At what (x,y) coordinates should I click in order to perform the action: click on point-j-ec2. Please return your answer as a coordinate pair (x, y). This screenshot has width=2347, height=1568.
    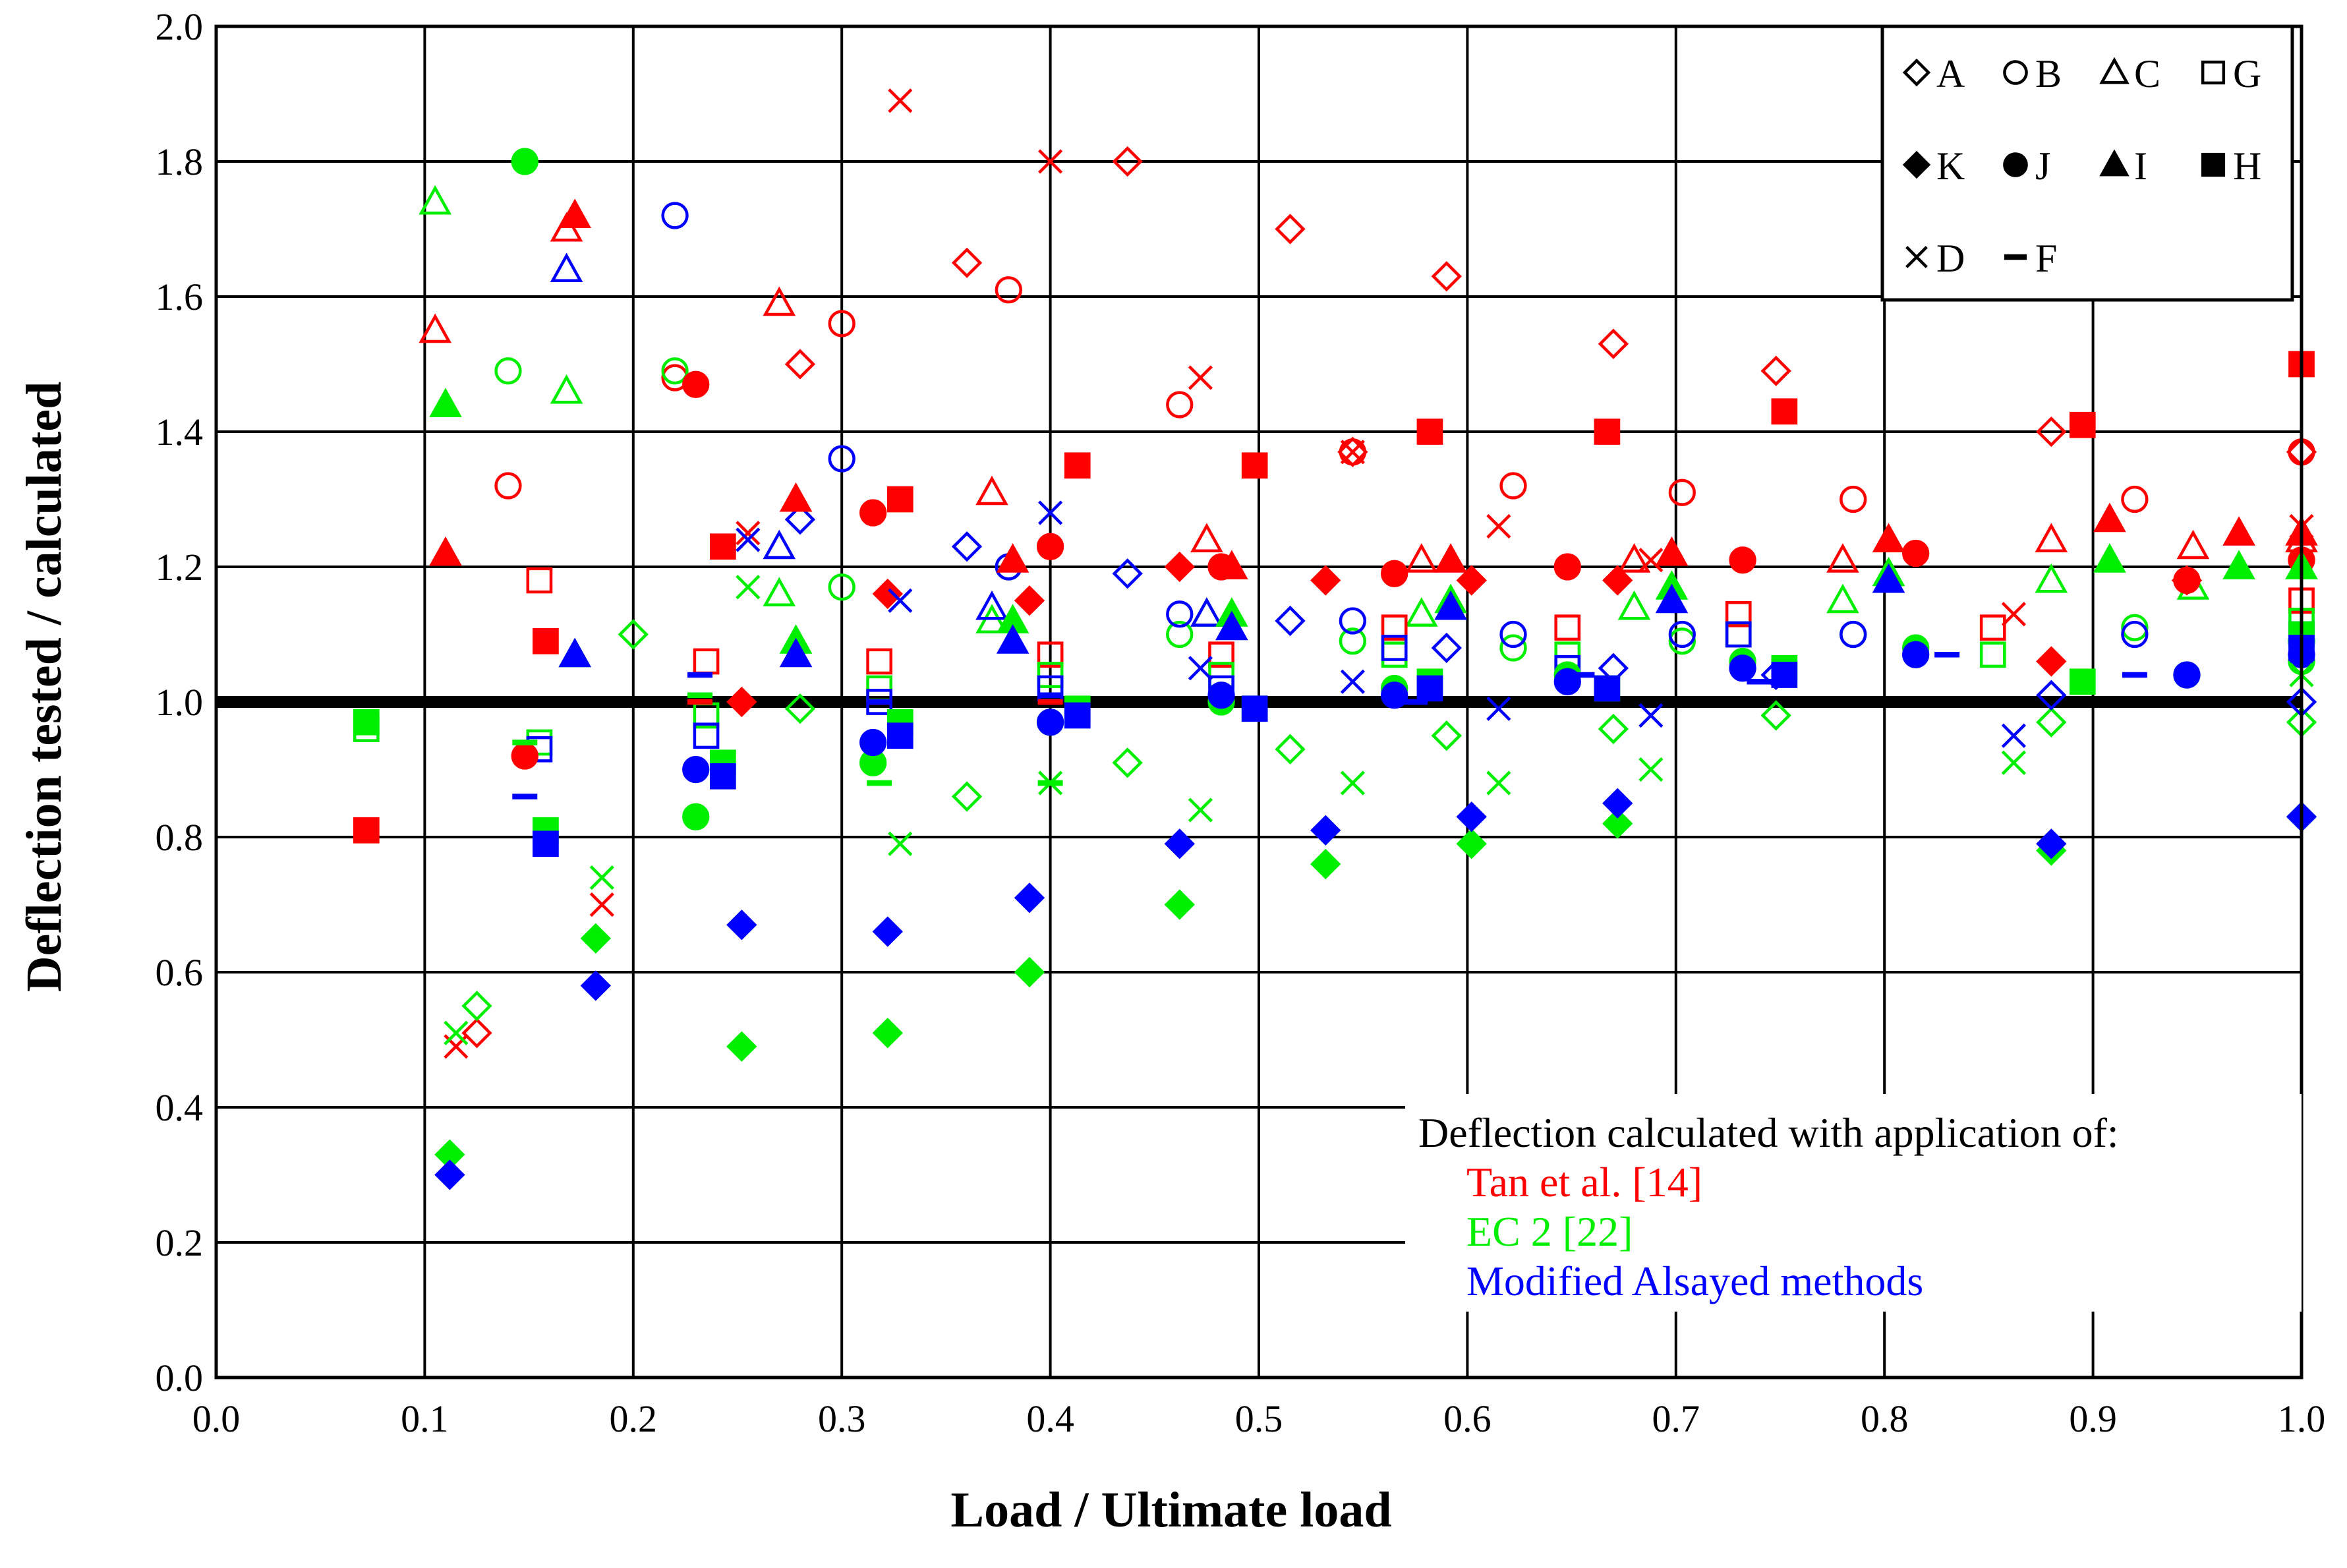
    Looking at the image, I should click on (696, 816).